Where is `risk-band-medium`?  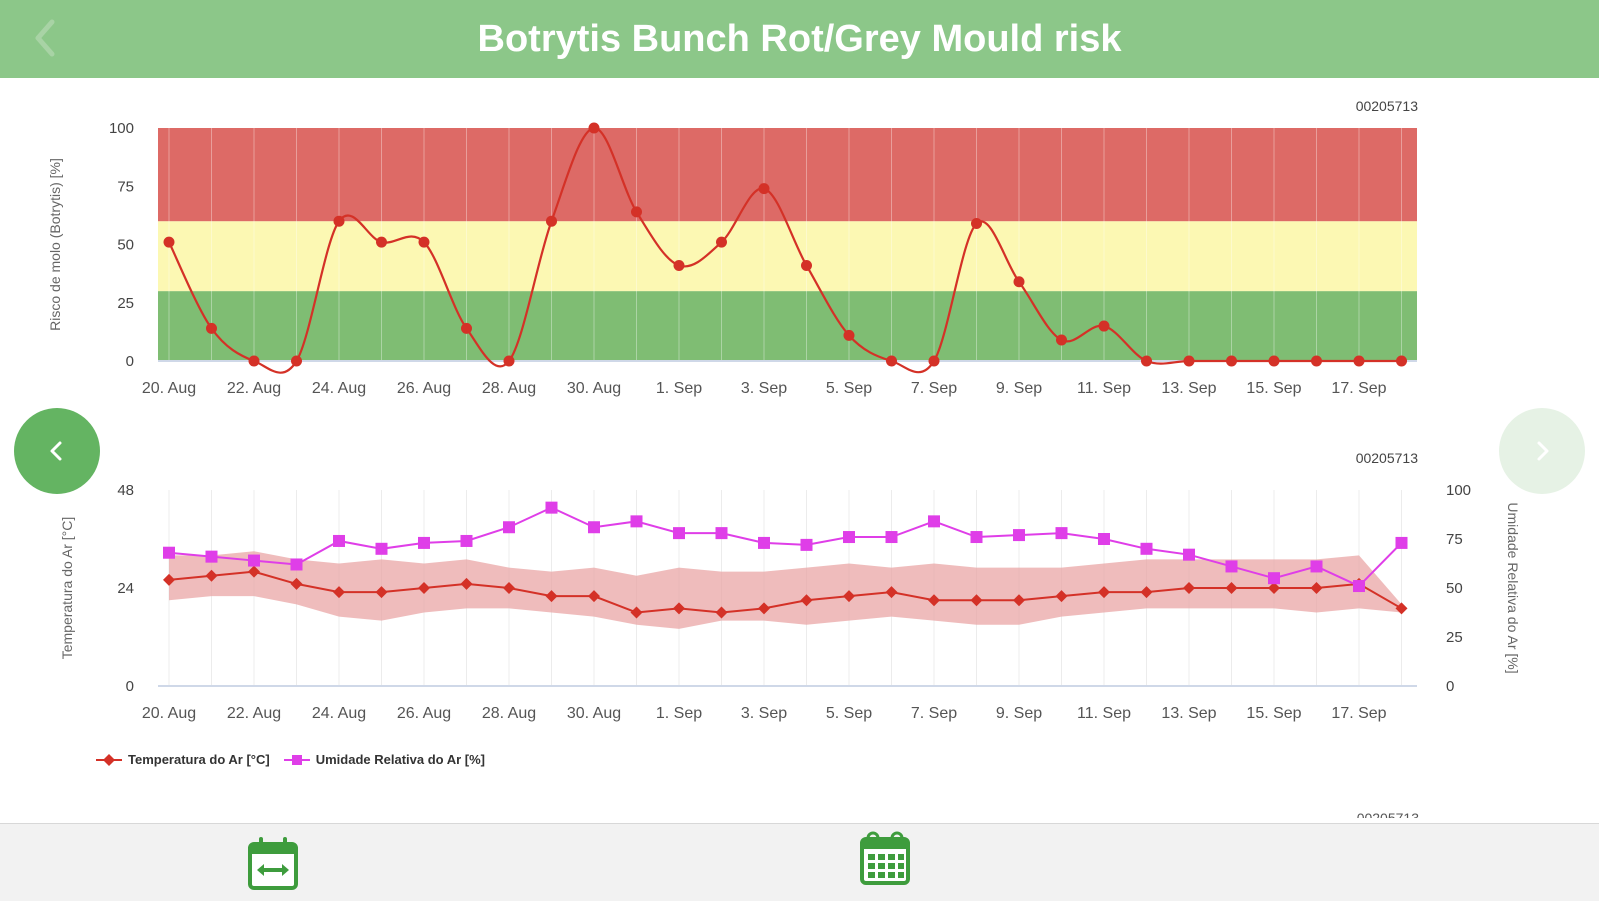
risk-band-medium is located at coordinates (787, 256).